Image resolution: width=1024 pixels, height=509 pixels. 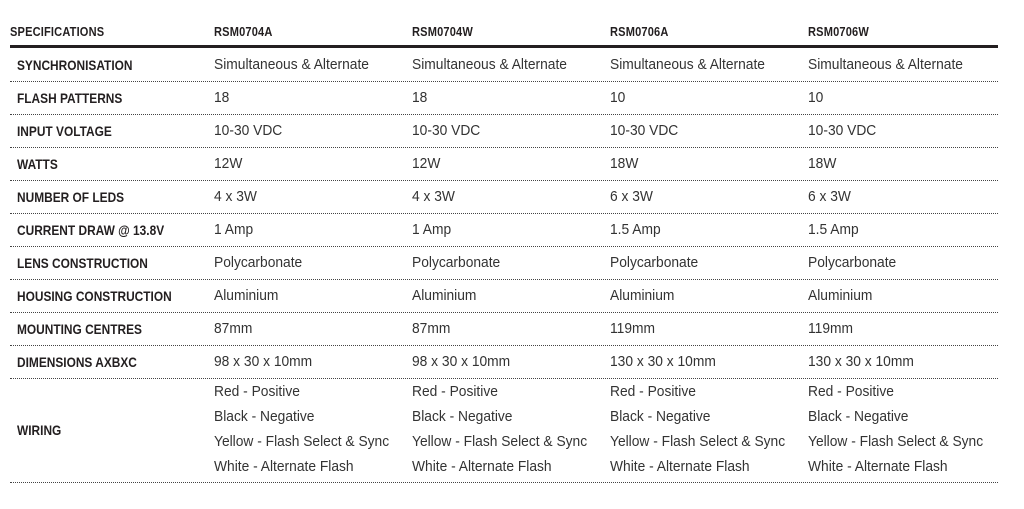 What do you see at coordinates (75, 64) in the screenshot?
I see `row-label: SYNCHRONISATION` at bounding box center [75, 64].